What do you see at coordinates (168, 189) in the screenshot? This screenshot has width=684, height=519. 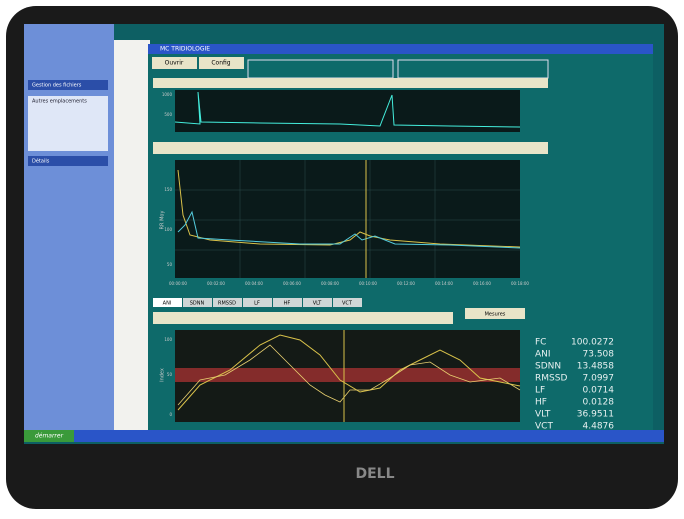 I see `y-tick-label: 150` at bounding box center [168, 189].